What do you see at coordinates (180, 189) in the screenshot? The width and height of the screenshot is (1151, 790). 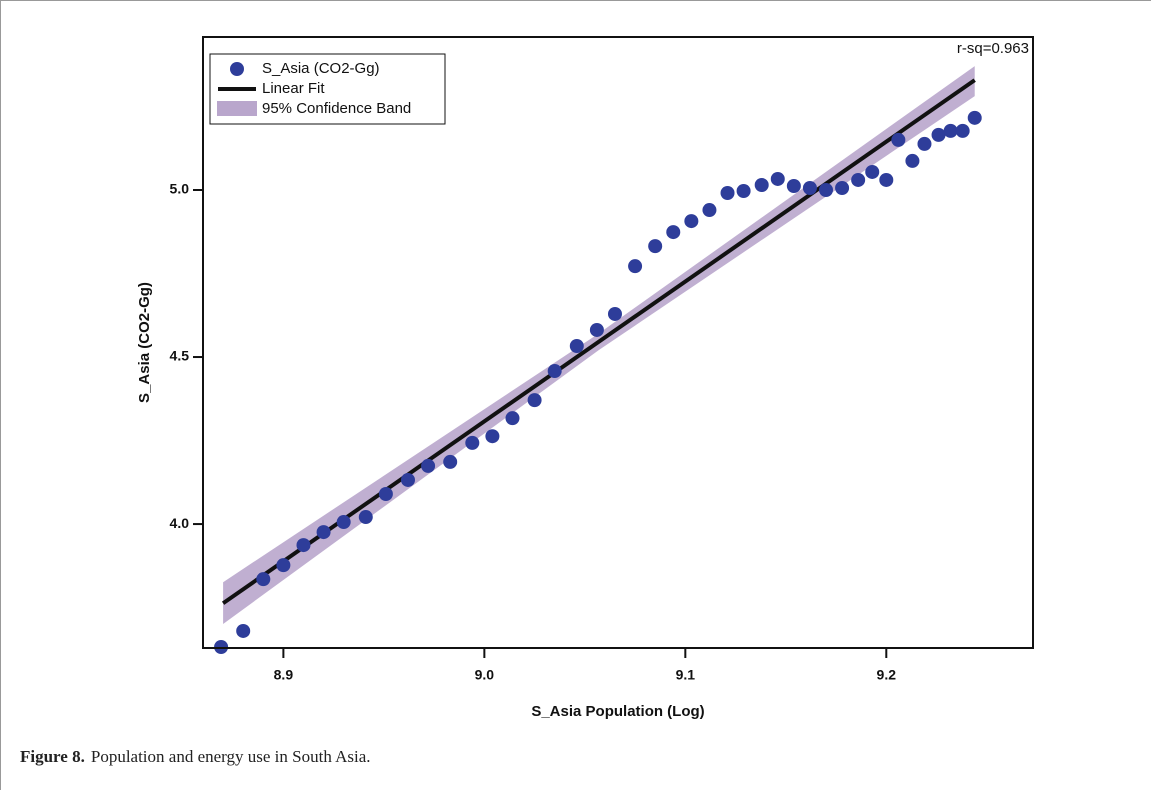 I see `y-tick-label: 5.0` at bounding box center [180, 189].